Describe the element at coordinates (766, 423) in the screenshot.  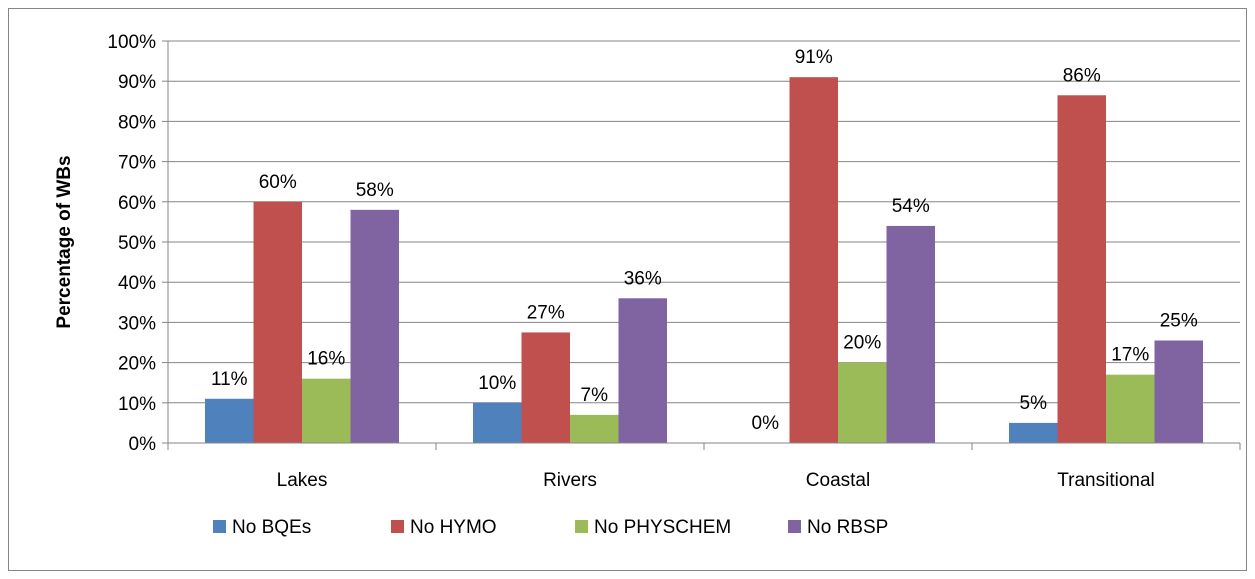
I see `data-label: 0%` at that location.